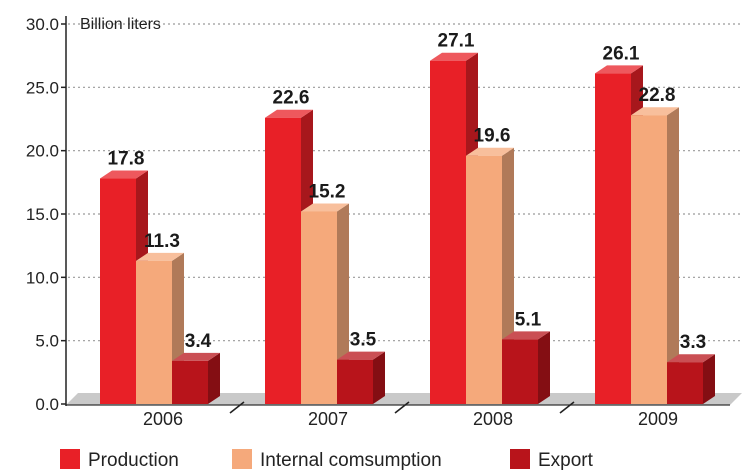 Image resolution: width=748 pixels, height=470 pixels. I want to click on bar-export-2007: 3.5, so click(361, 367).